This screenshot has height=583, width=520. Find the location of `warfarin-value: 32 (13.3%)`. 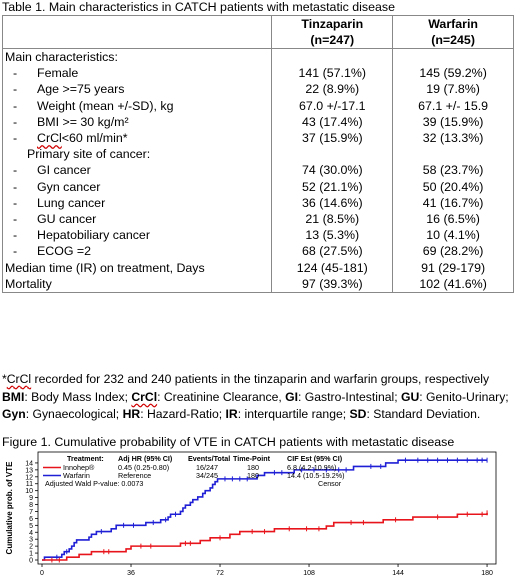

warfarin-value: 32 (13.3%) is located at coordinates (453, 138).